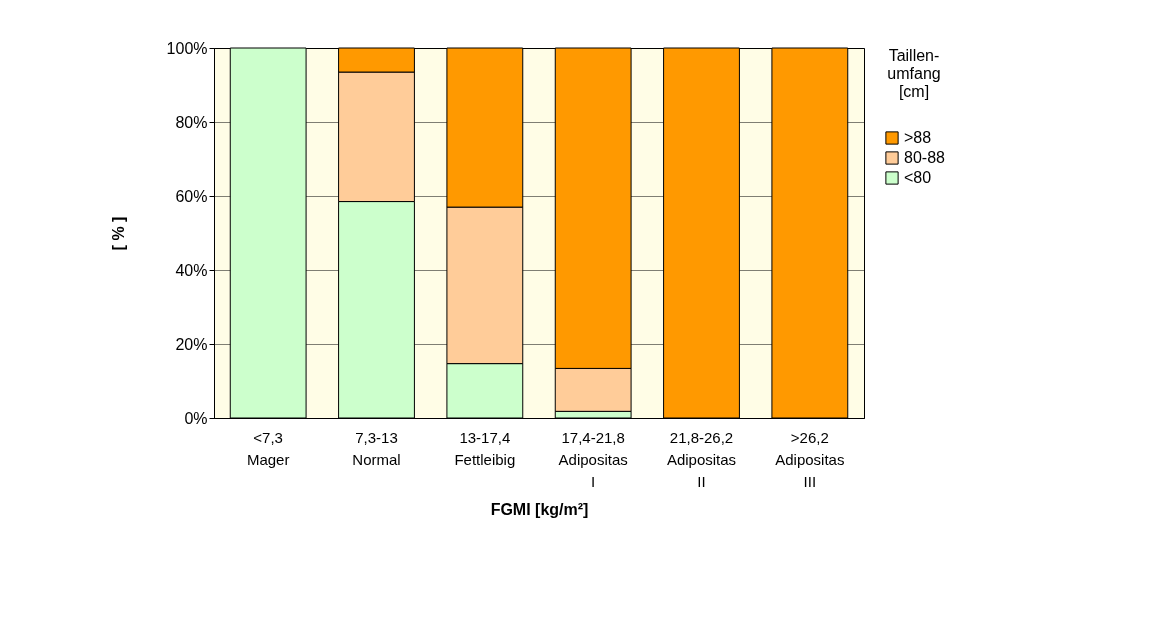  What do you see at coordinates (925, 157) in the screenshot?
I see `legend-label: 80-88` at bounding box center [925, 157].